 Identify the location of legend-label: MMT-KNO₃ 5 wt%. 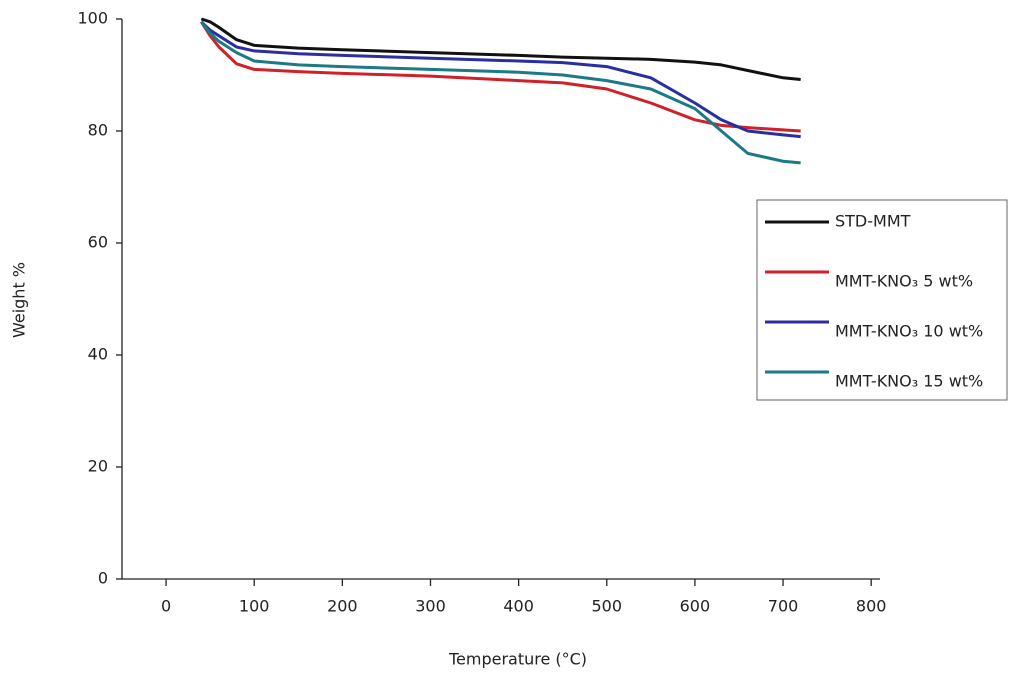
(904, 281).